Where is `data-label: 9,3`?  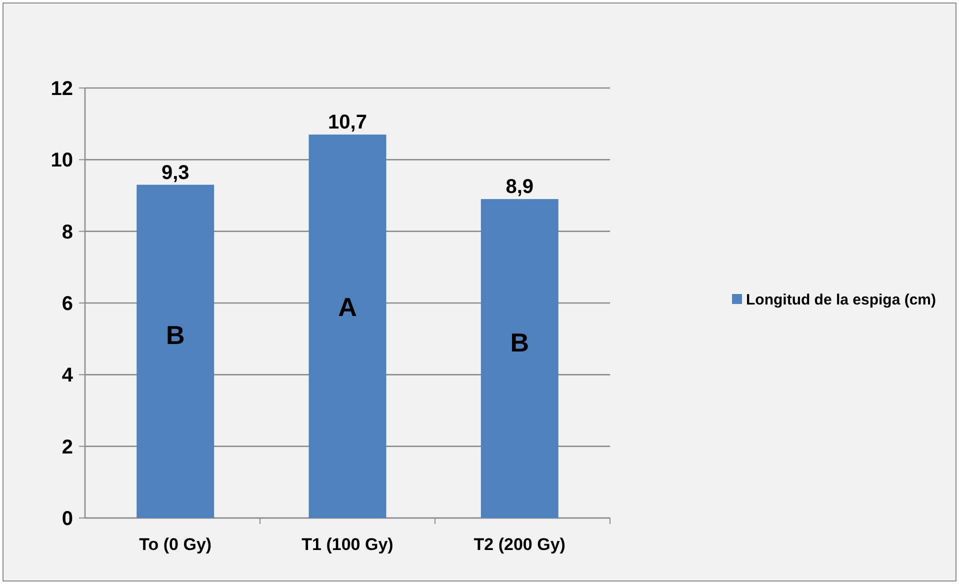 data-label: 9,3 is located at coordinates (175, 173).